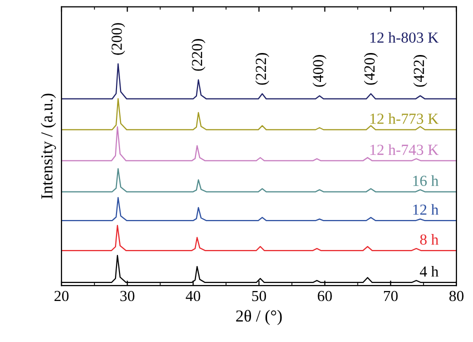  I want to click on annotation: (200), so click(118, 39).